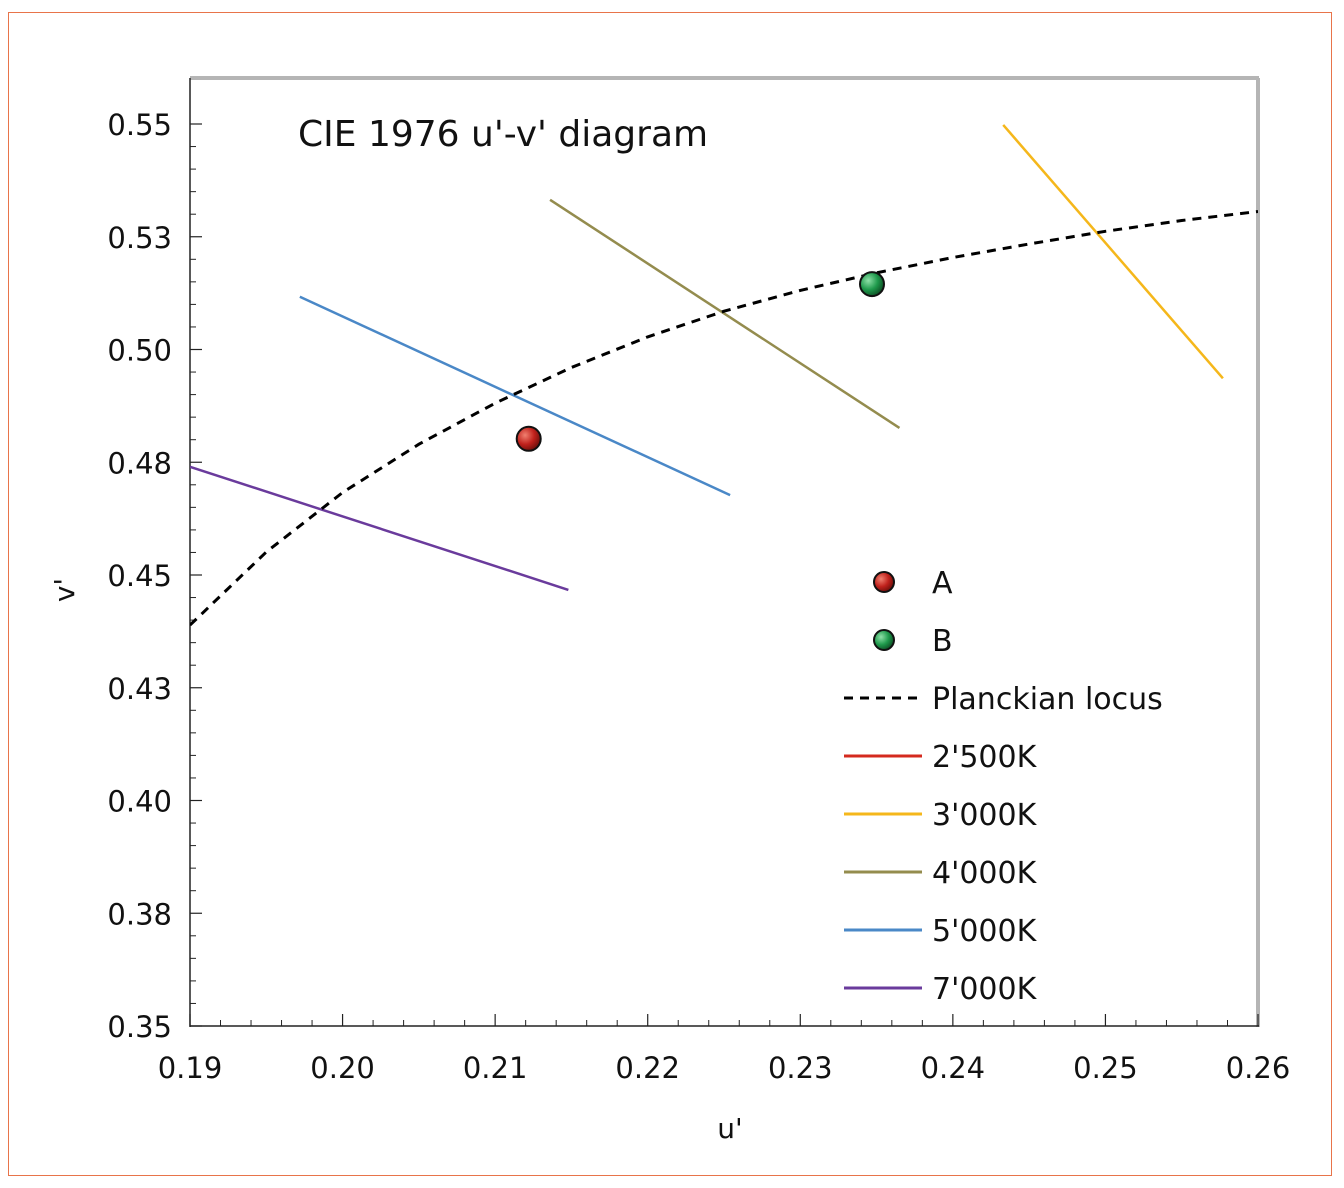  I want to click on data-point-a, so click(528, 438).